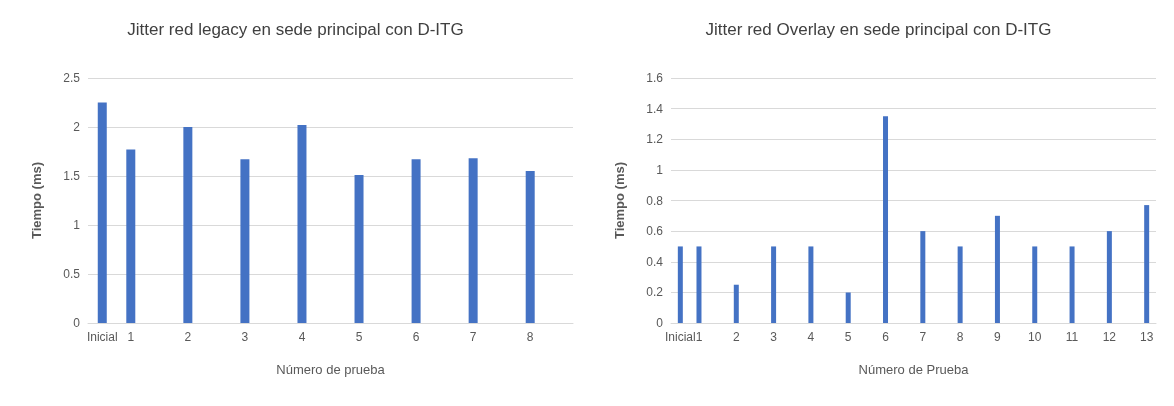 The width and height of the screenshot is (1174, 406). What do you see at coordinates (655, 108) in the screenshot?
I see `y-tick-label: 1.4` at bounding box center [655, 108].